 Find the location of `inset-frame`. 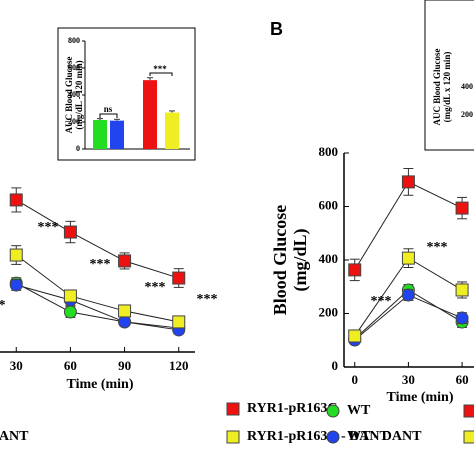

inset-frame is located at coordinates (449, 75).